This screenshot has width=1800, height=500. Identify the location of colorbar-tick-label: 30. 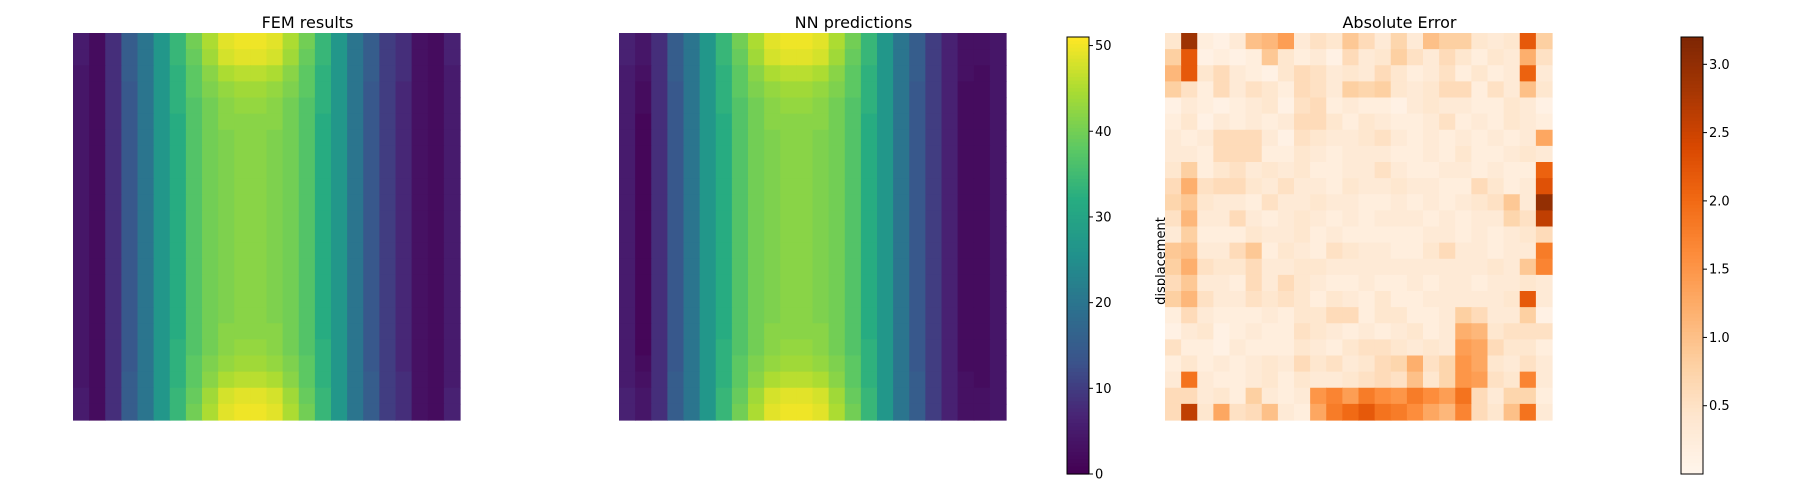
(1103, 217).